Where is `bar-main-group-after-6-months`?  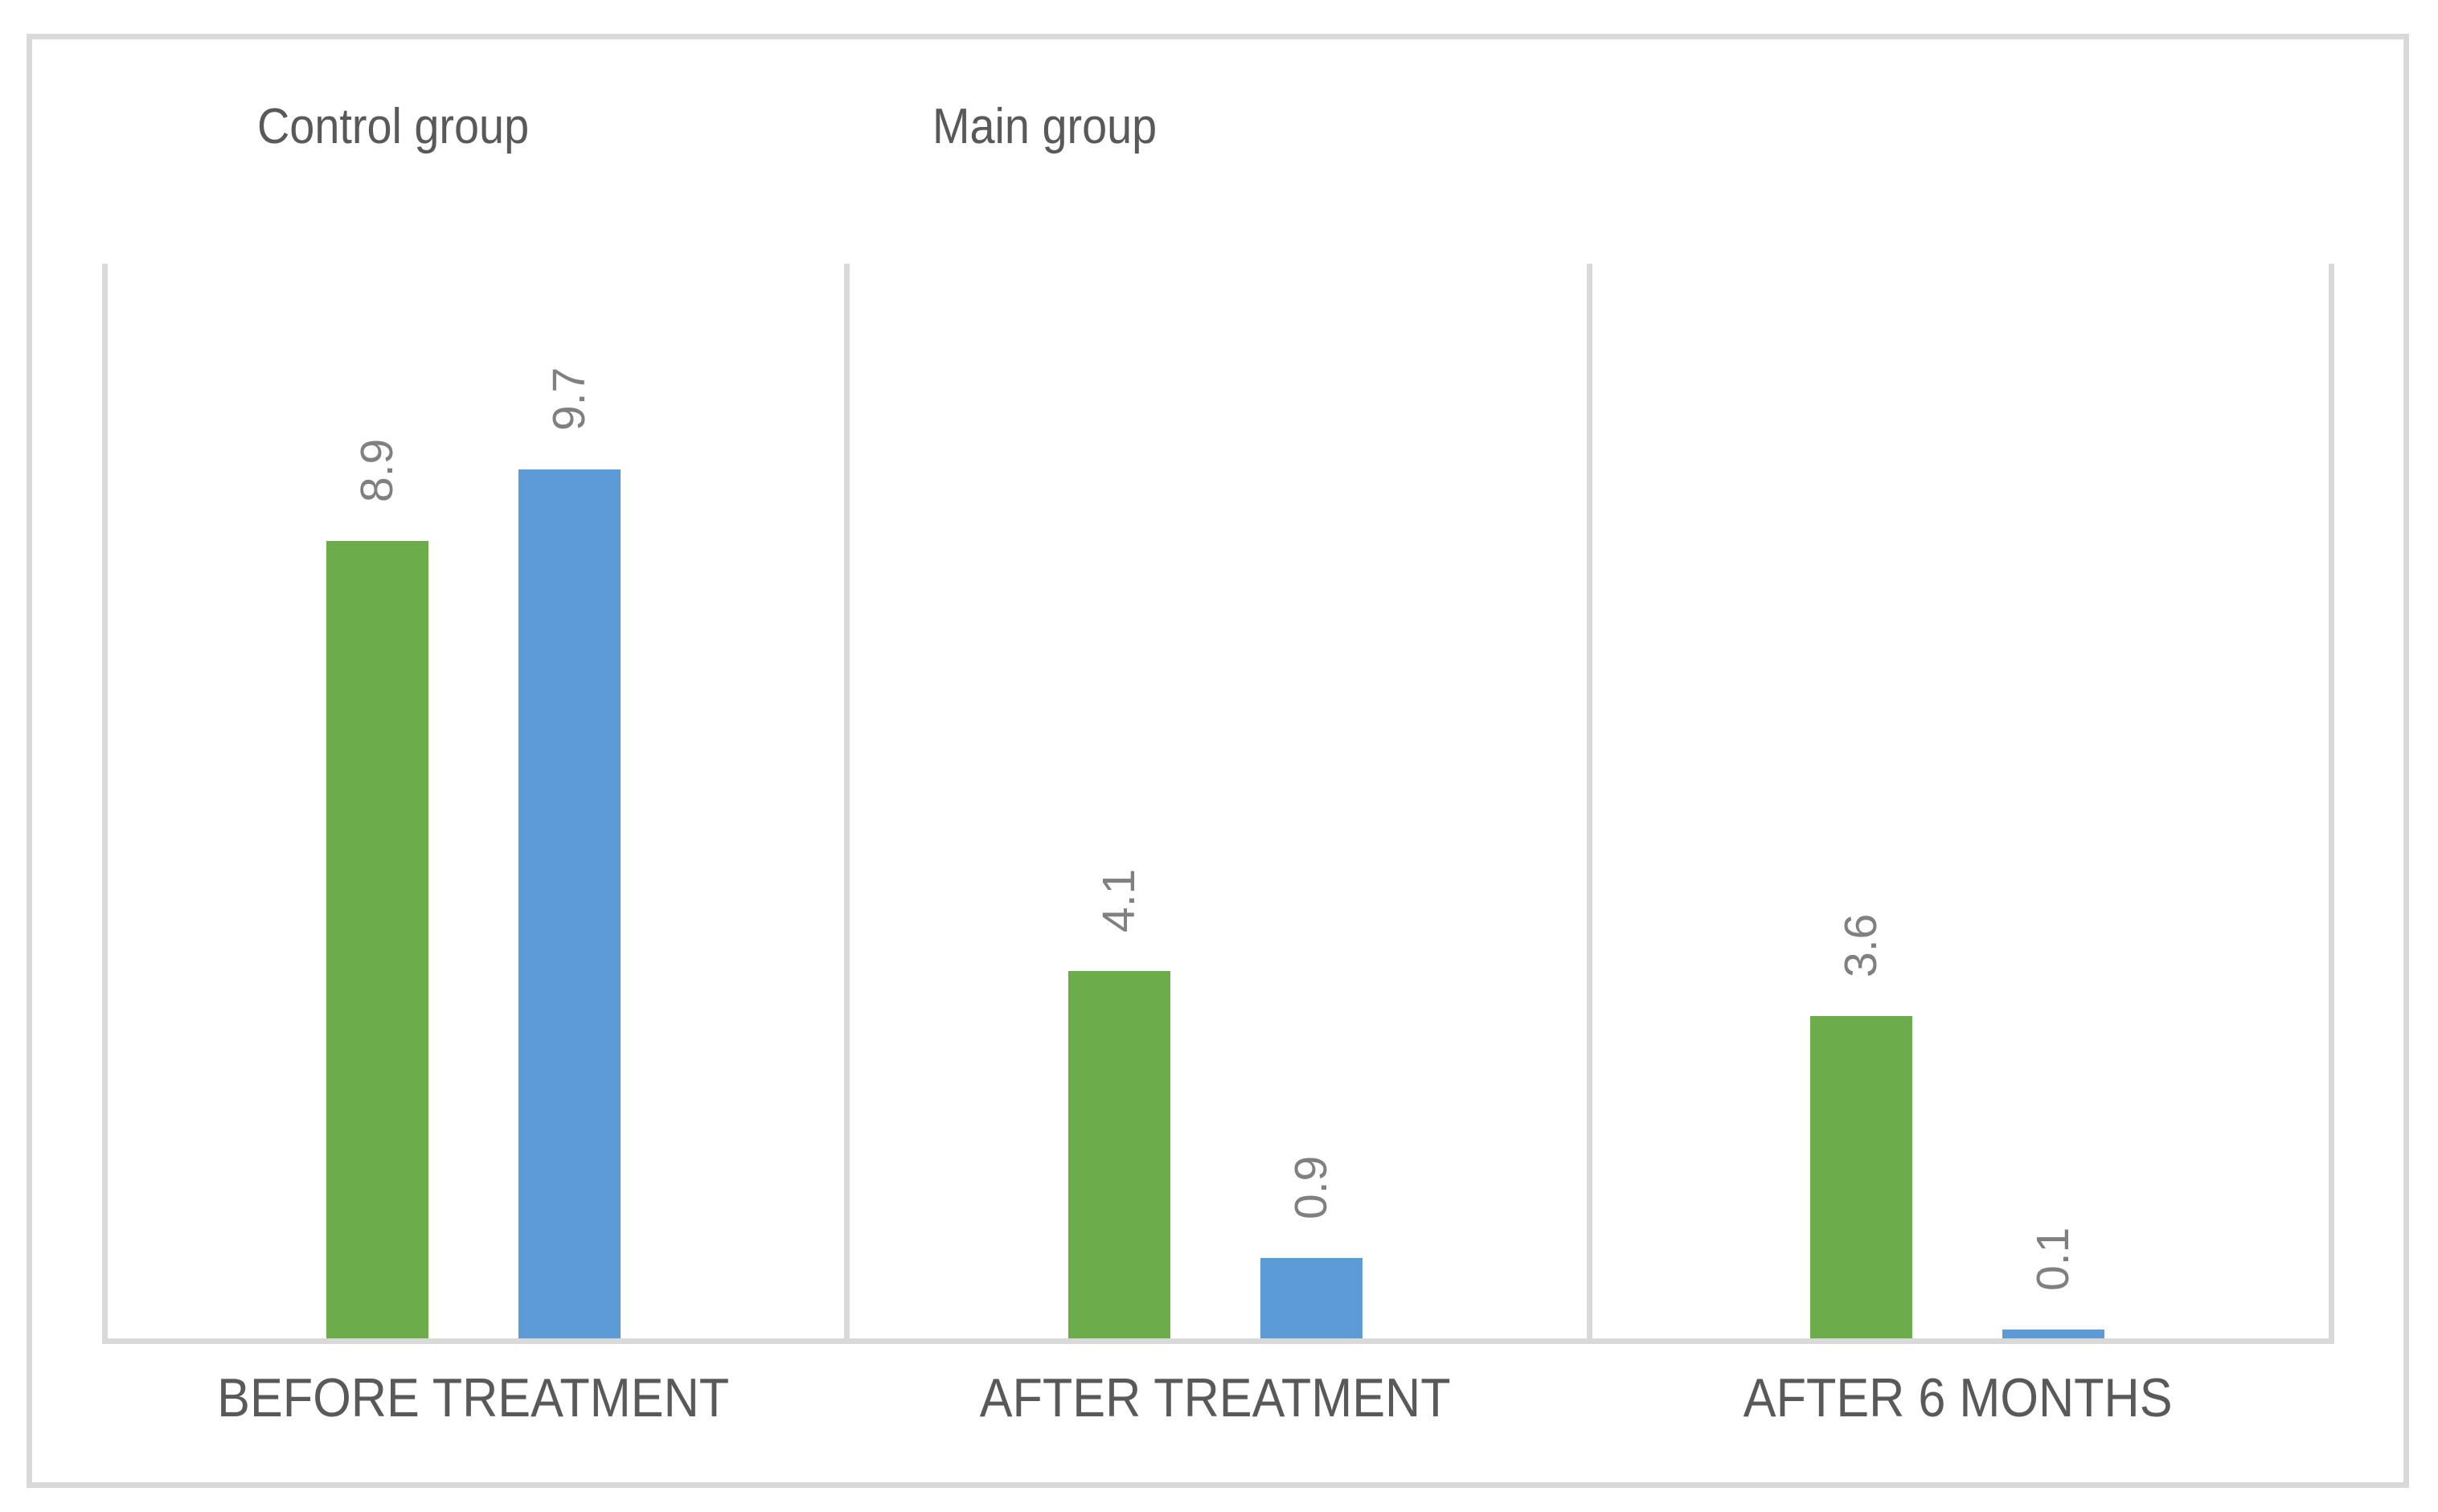
bar-main-group-after-6-months is located at coordinates (2053, 1333).